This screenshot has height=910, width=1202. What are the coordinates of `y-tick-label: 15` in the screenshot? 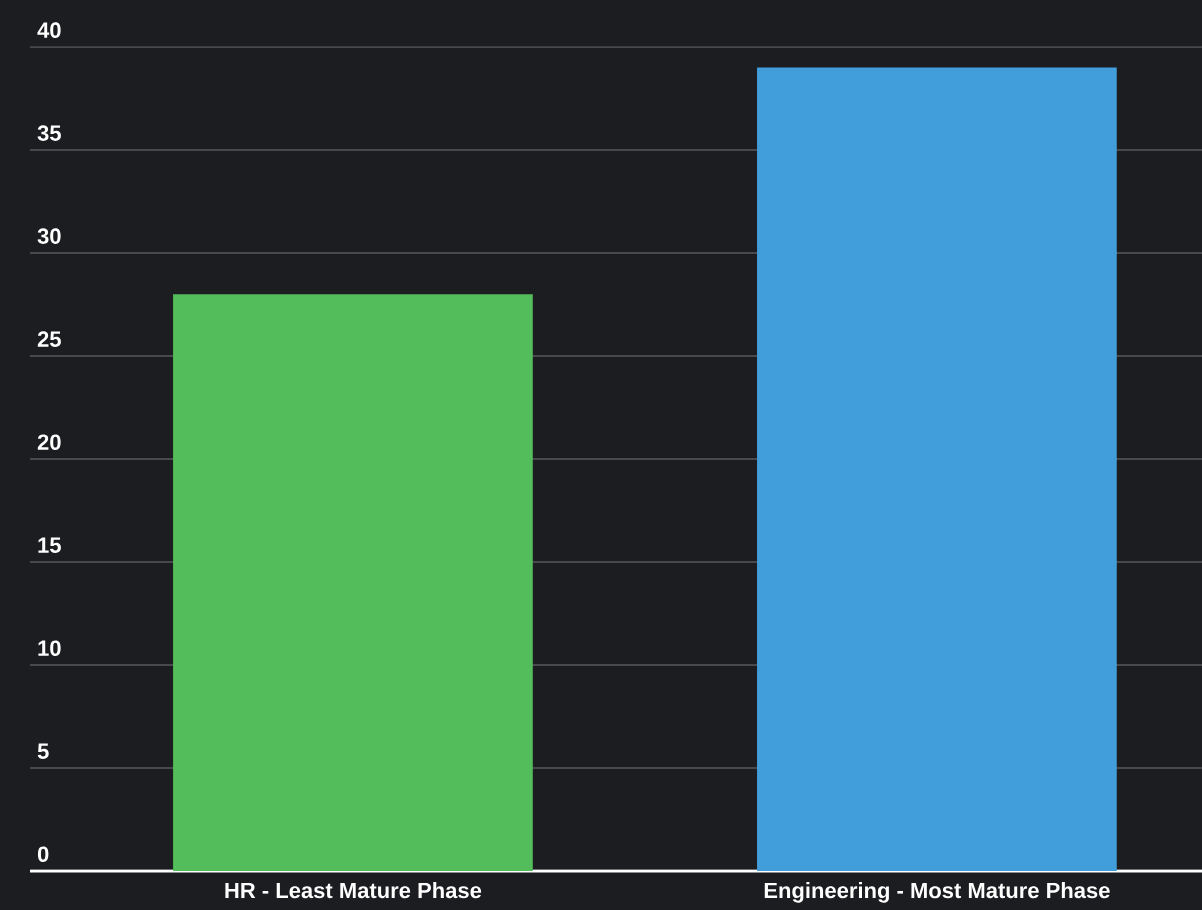 It's located at (49, 545).